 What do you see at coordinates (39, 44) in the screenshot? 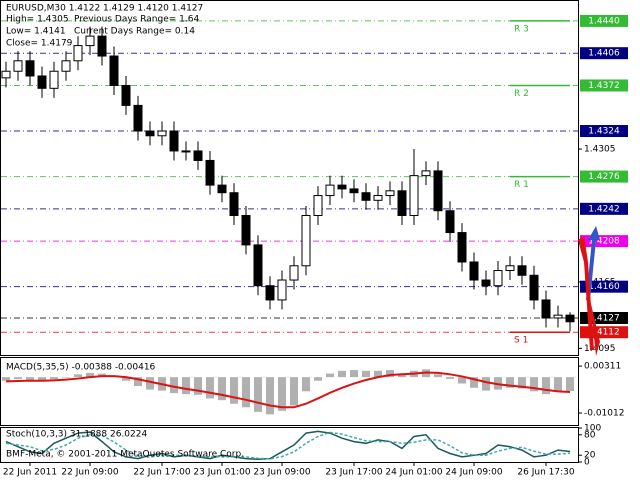
I see `annotation: Close= 1.4179` at bounding box center [39, 44].